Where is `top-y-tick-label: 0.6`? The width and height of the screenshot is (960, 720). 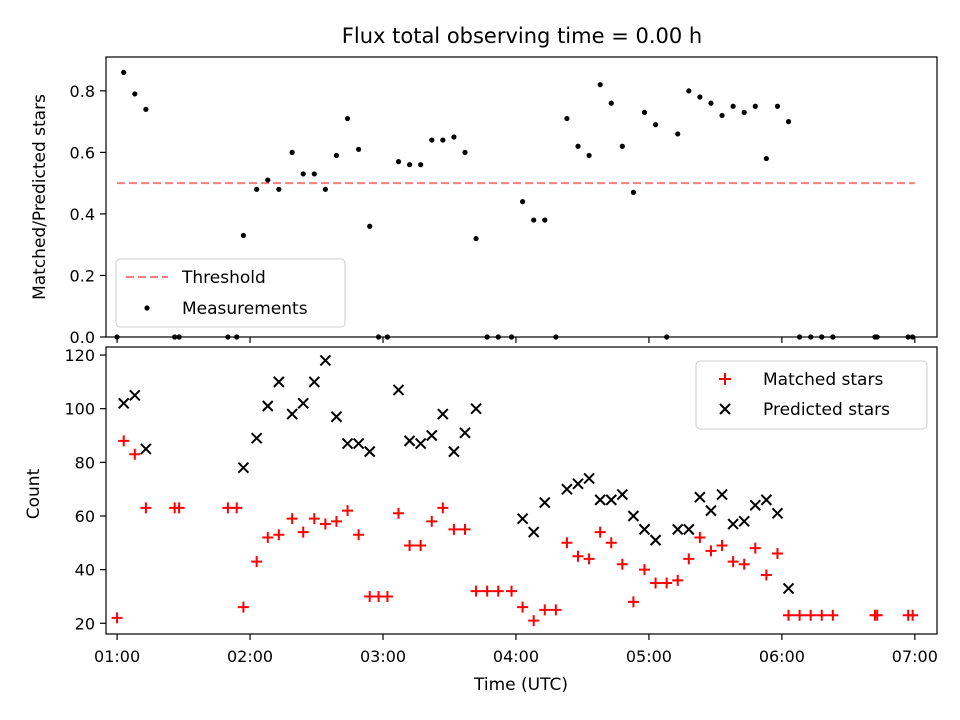
top-y-tick-label: 0.6 is located at coordinates (82, 152).